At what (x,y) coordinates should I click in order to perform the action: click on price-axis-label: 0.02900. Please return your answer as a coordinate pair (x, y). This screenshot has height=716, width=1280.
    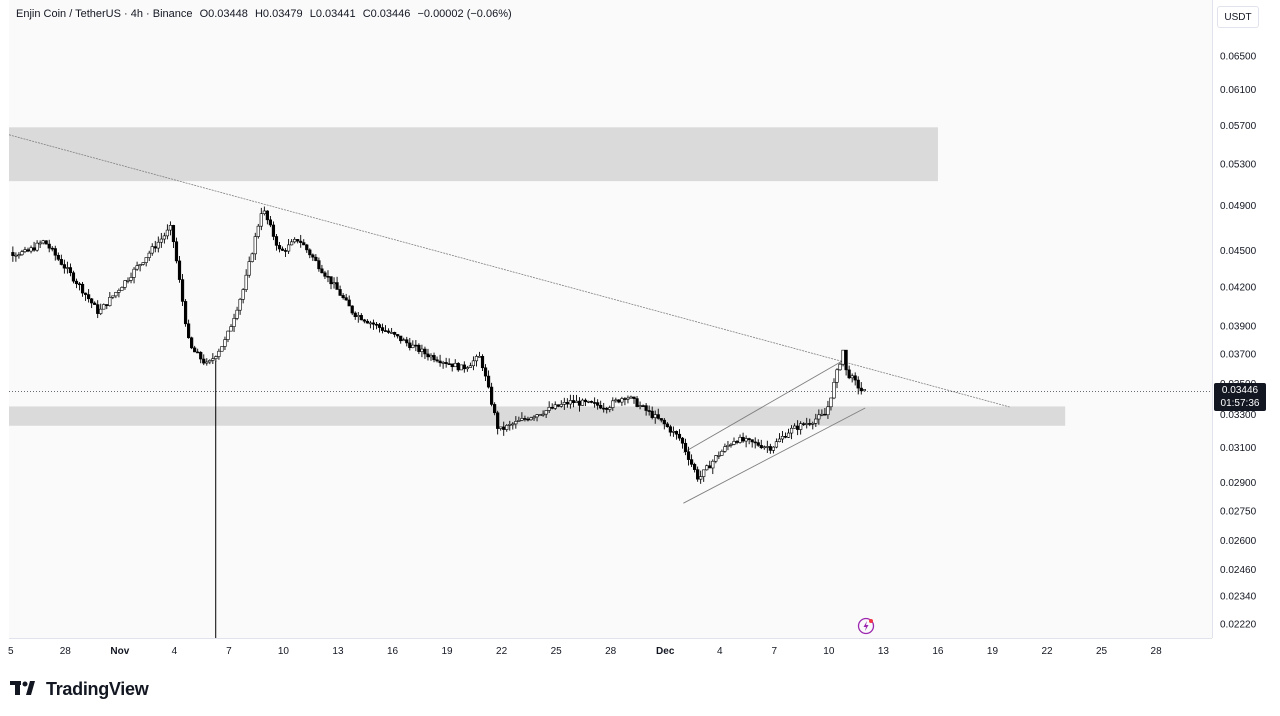
    Looking at the image, I should click on (1238, 483).